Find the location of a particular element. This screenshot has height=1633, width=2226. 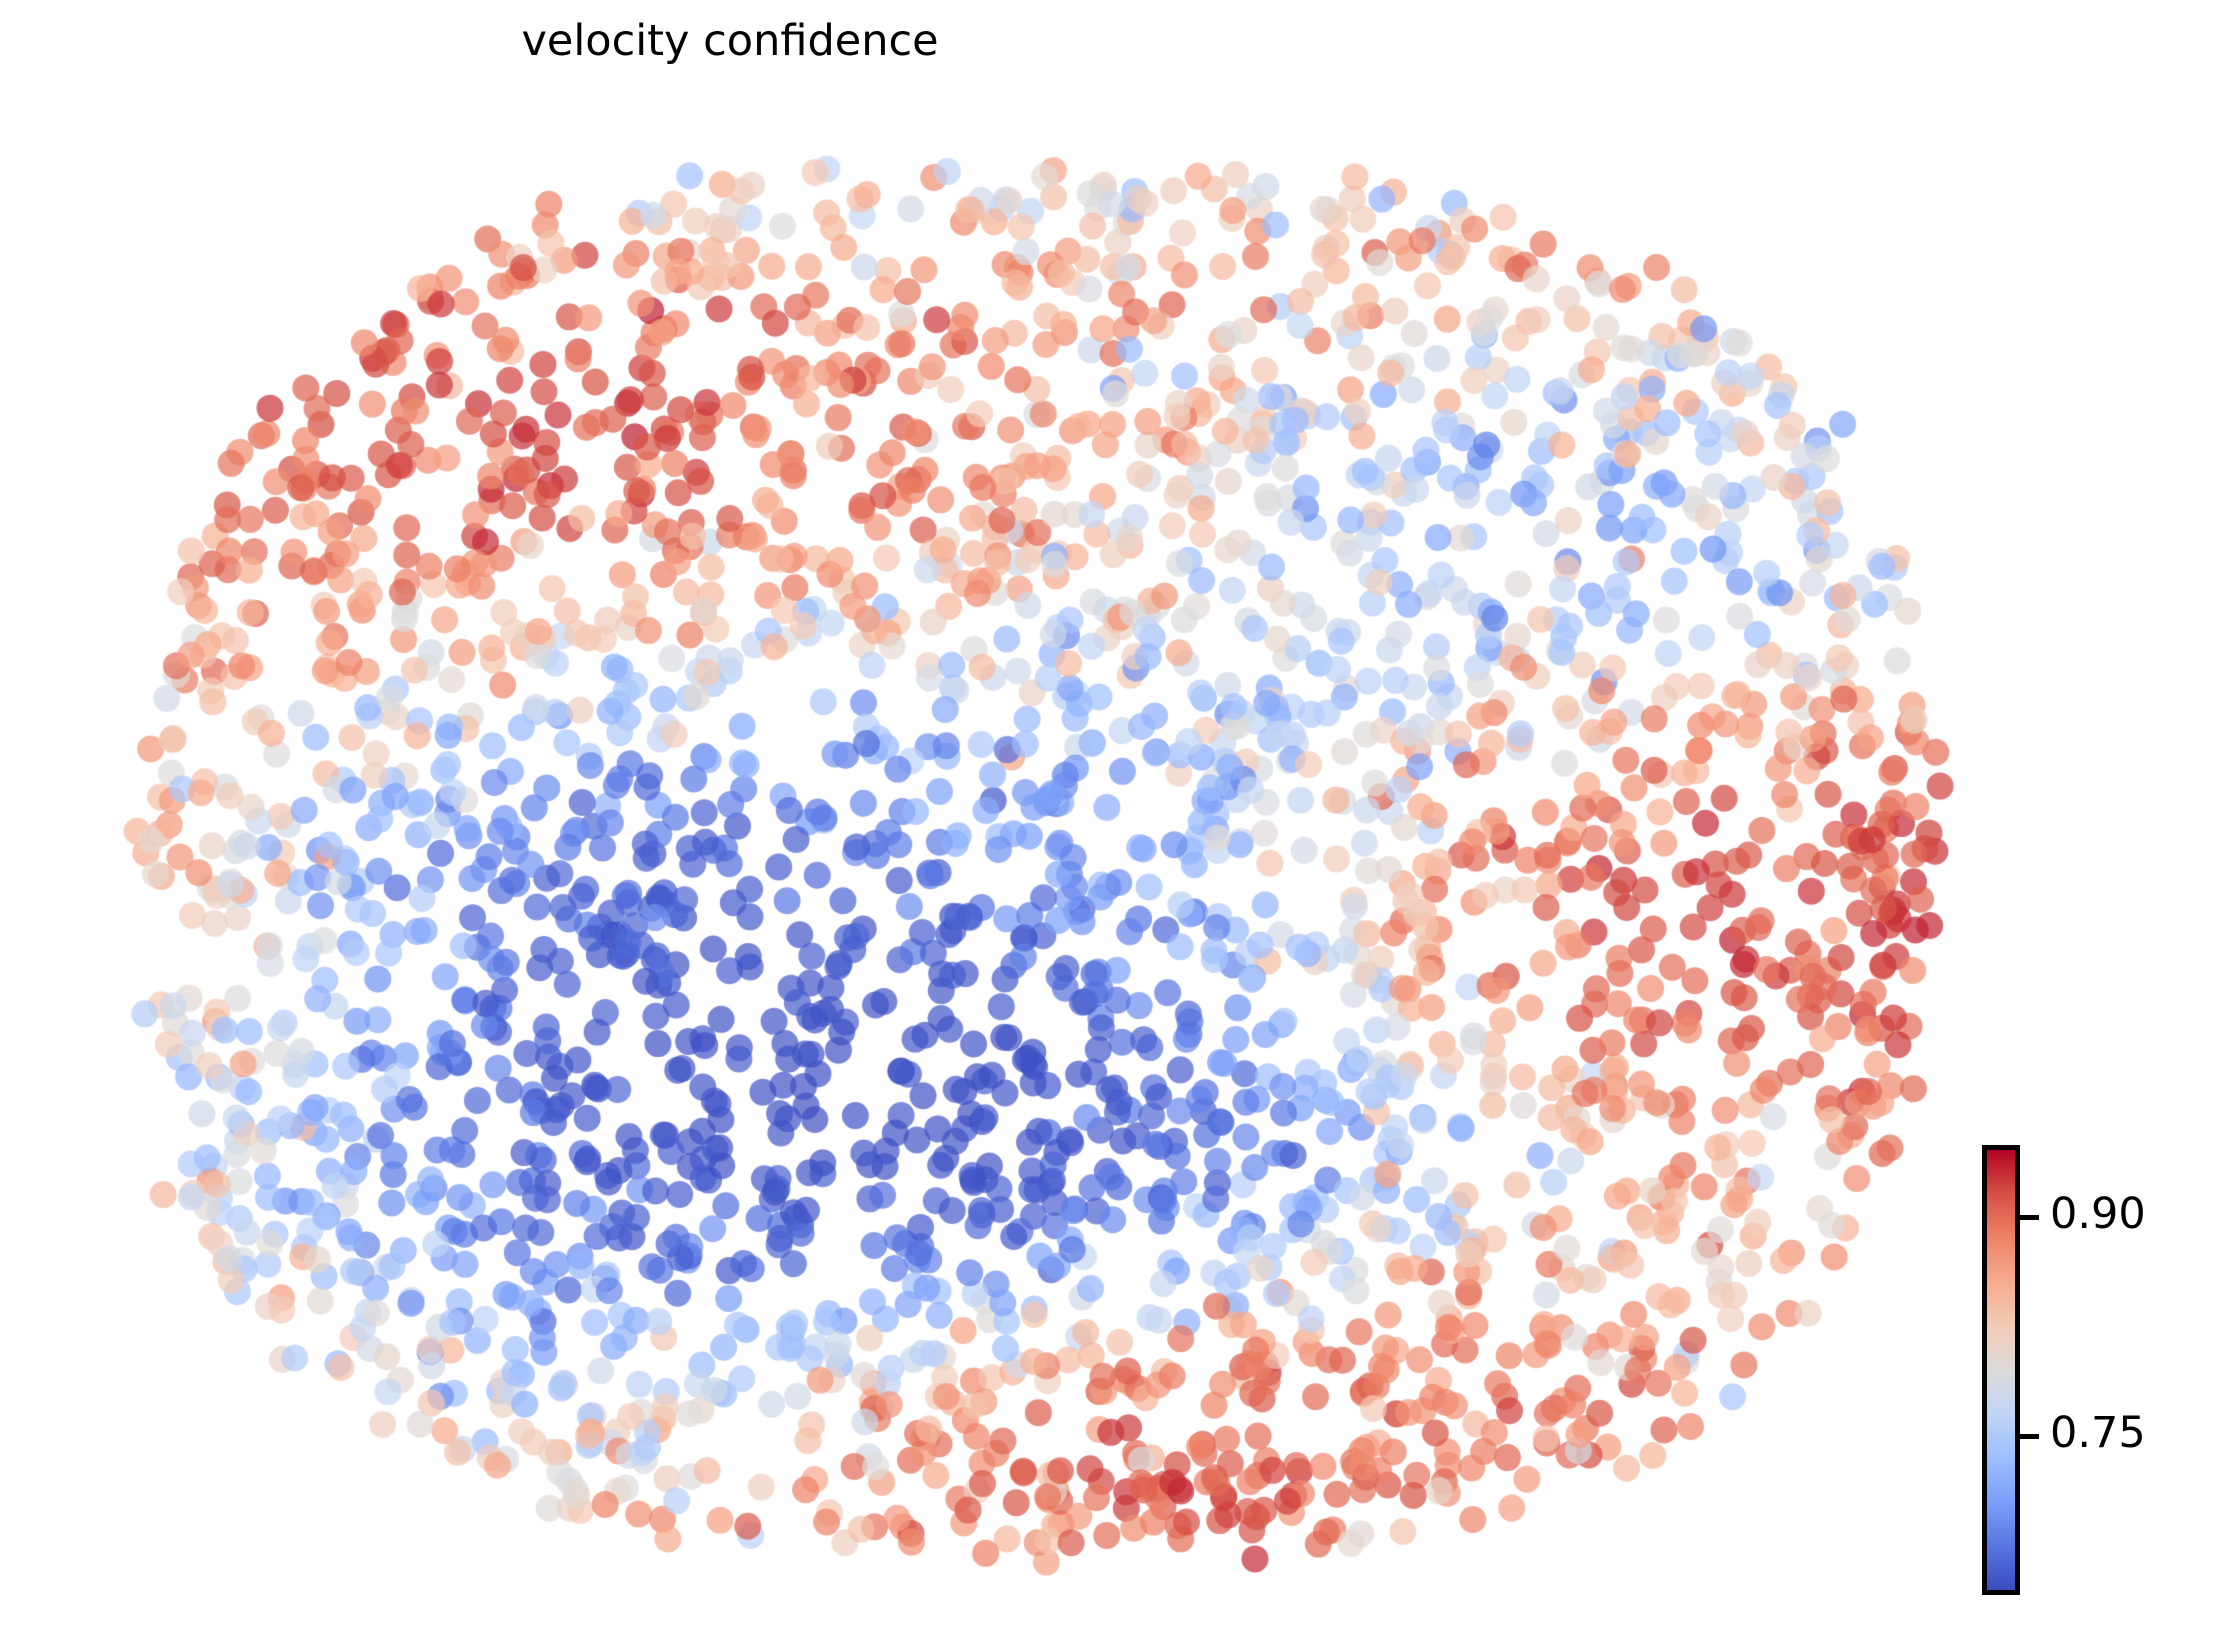

colorbar-gradient-bar is located at coordinates (2001, 1370).